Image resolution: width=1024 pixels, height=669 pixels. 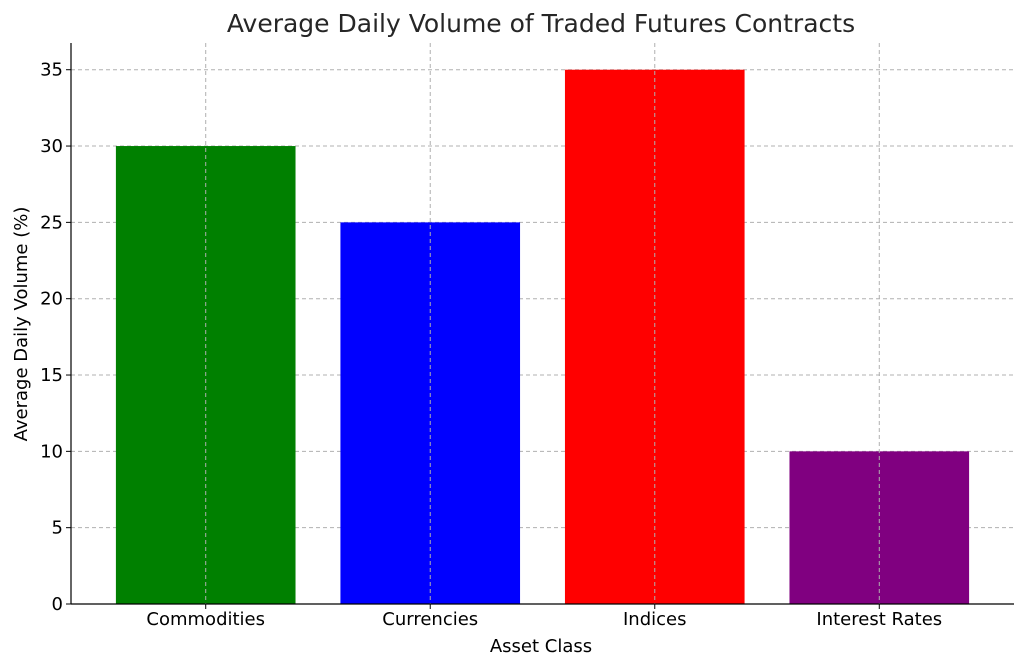 I want to click on y-tick-label: 35, so click(x=51, y=70).